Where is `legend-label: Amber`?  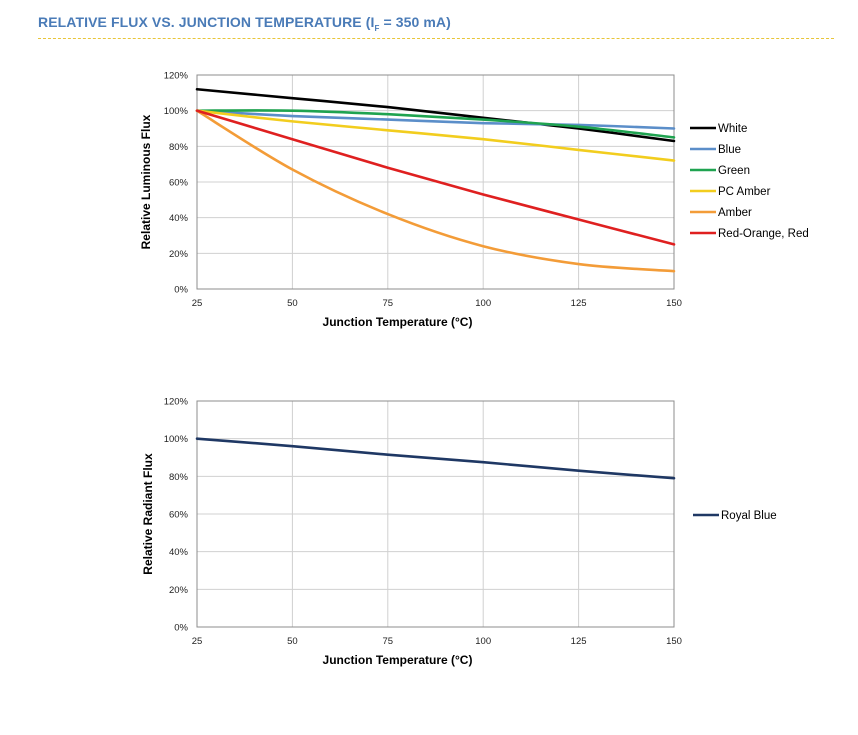
legend-label: Amber is located at coordinates (735, 213).